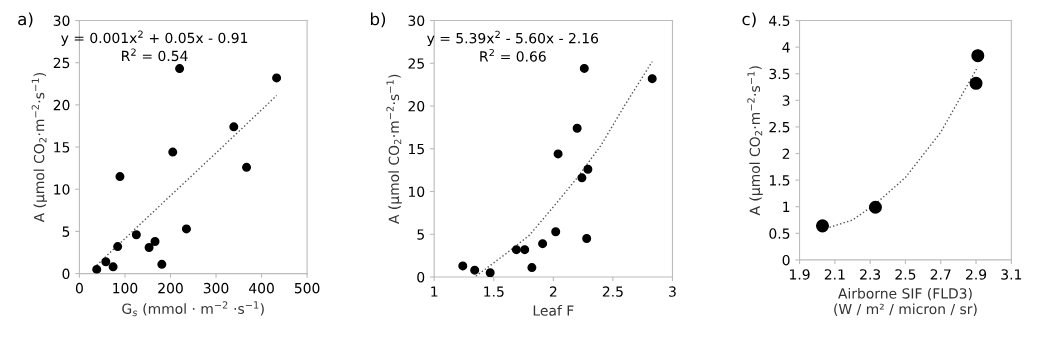 This screenshot has height=342, width=1059. What do you see at coordinates (216, 288) in the screenshot?
I see `x-tick-label: 300` at bounding box center [216, 288].